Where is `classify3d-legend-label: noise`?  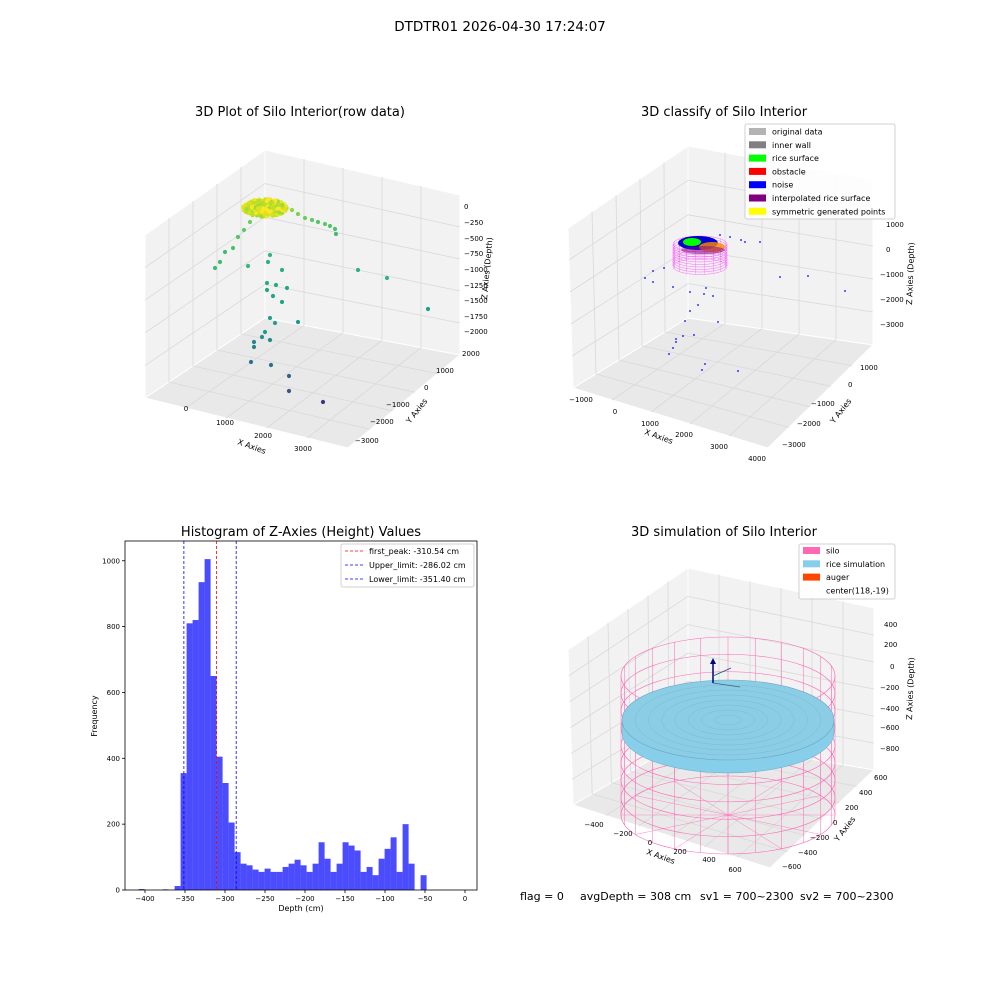 classify3d-legend-label: noise is located at coordinates (782, 185).